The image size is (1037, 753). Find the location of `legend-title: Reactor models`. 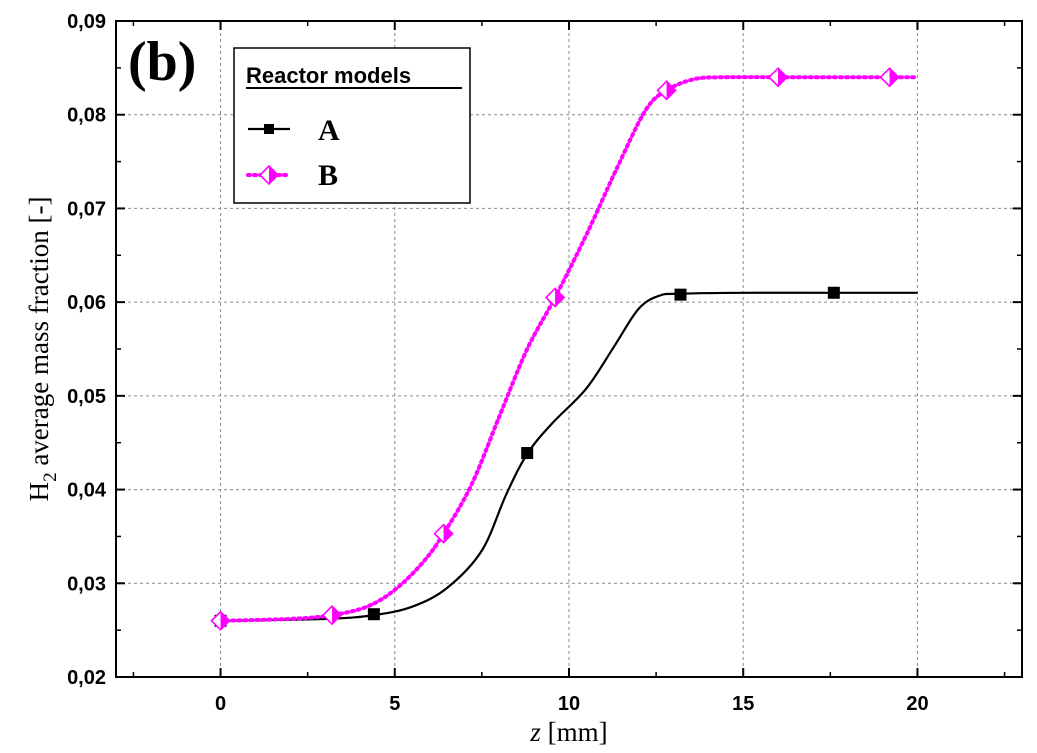

legend-title: Reactor models is located at coordinates (328, 75).